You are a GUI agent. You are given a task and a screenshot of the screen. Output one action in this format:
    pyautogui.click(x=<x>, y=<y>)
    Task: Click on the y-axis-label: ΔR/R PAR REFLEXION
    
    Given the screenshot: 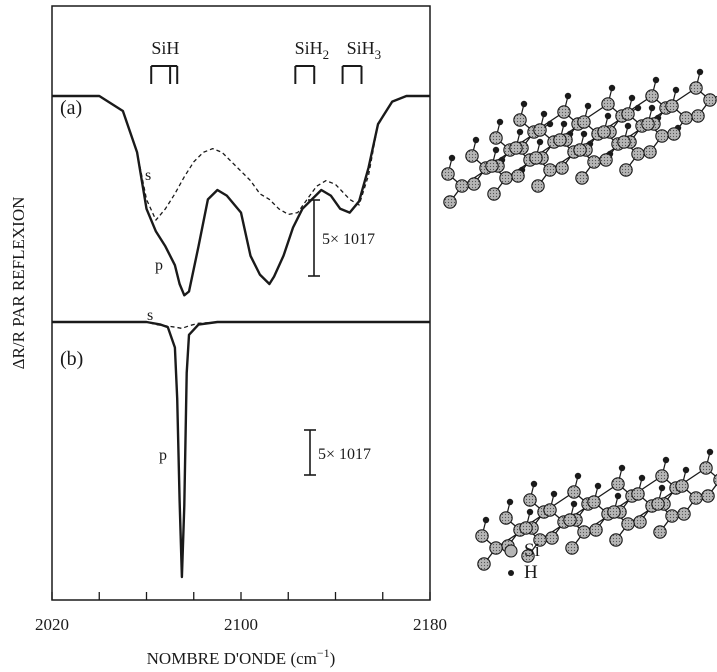 What is the action you would take?
    pyautogui.click(x=18, y=283)
    